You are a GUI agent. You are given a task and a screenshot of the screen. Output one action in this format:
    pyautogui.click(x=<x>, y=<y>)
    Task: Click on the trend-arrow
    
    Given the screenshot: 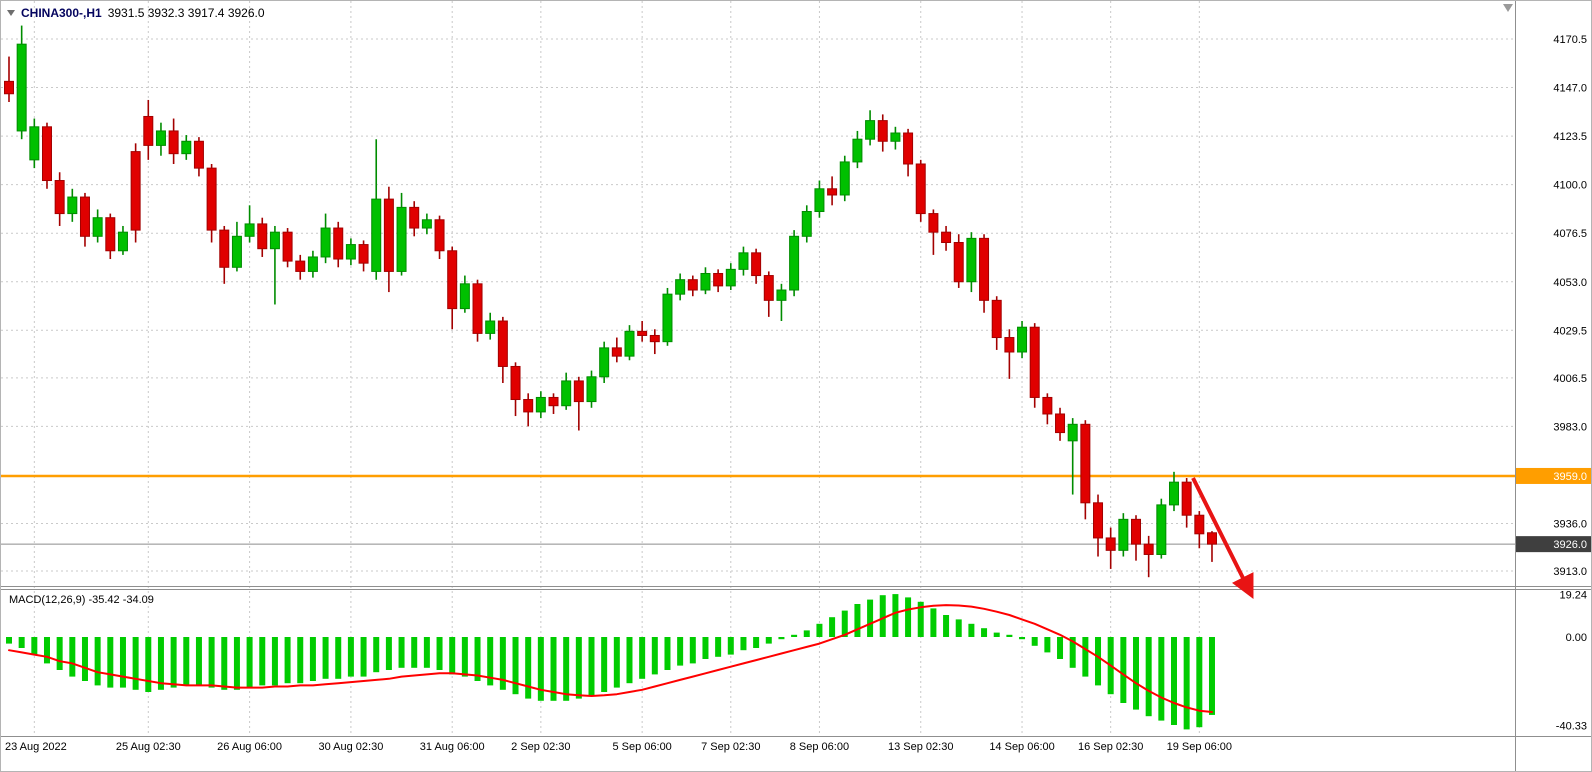 What is the action you would take?
    pyautogui.click(x=1222, y=538)
    